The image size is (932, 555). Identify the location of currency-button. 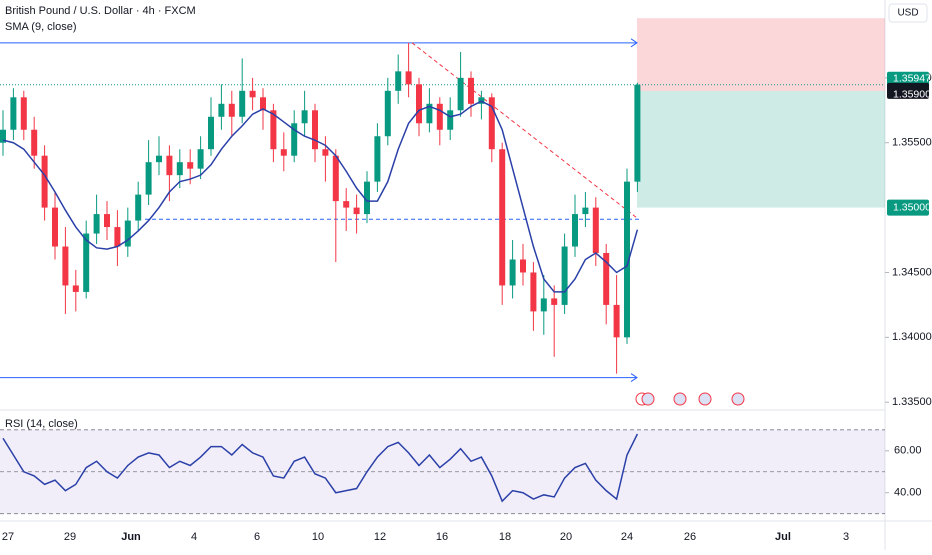
(908, 13).